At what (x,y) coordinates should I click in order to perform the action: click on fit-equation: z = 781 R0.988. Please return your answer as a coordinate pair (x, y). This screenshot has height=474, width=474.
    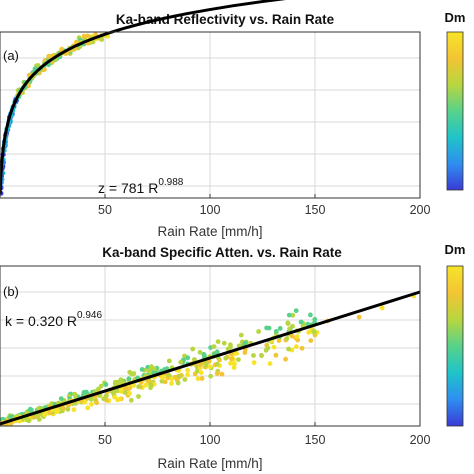
    Looking at the image, I should click on (141, 186).